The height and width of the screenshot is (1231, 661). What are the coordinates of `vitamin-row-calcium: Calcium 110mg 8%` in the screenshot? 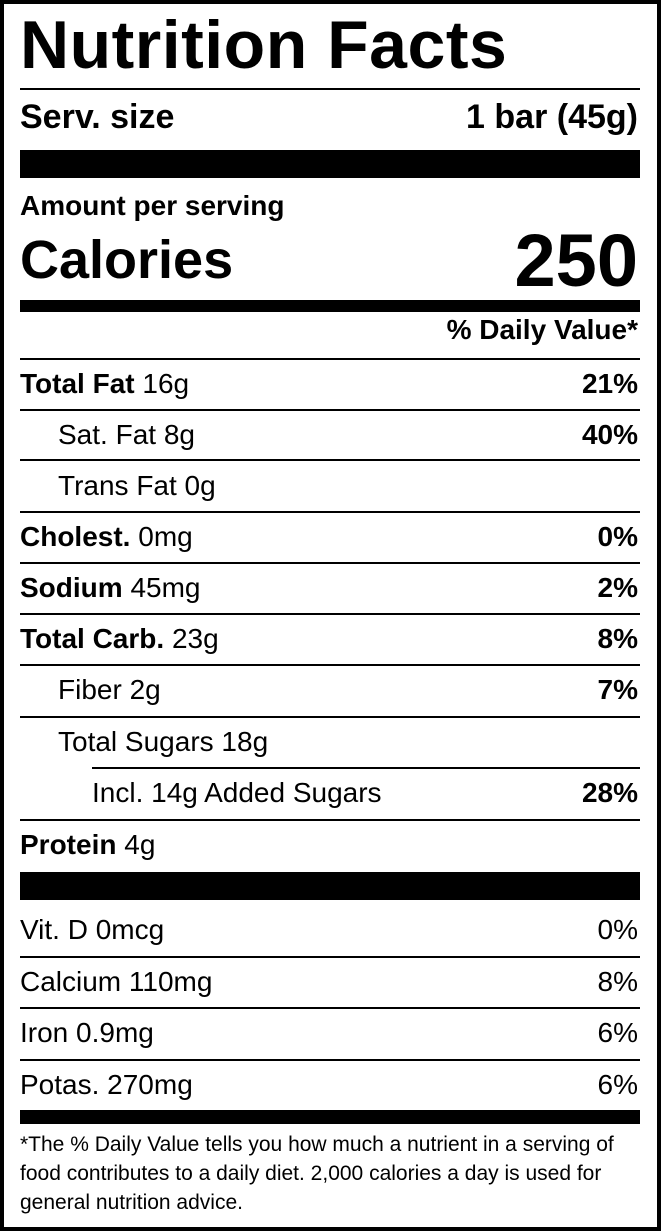 It's located at (329, 982).